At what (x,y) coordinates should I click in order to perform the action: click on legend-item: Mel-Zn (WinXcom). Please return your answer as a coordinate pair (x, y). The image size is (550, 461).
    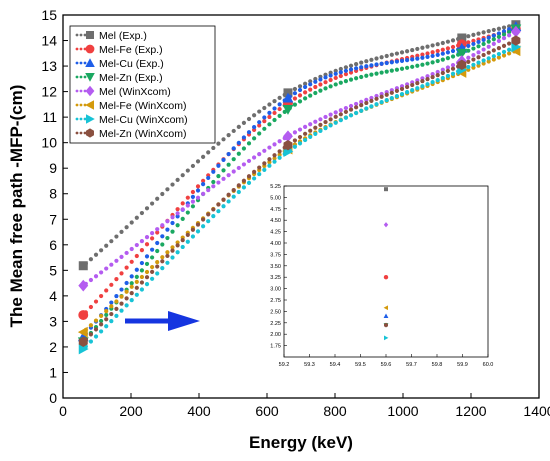
    Looking at the image, I should click on (131, 134).